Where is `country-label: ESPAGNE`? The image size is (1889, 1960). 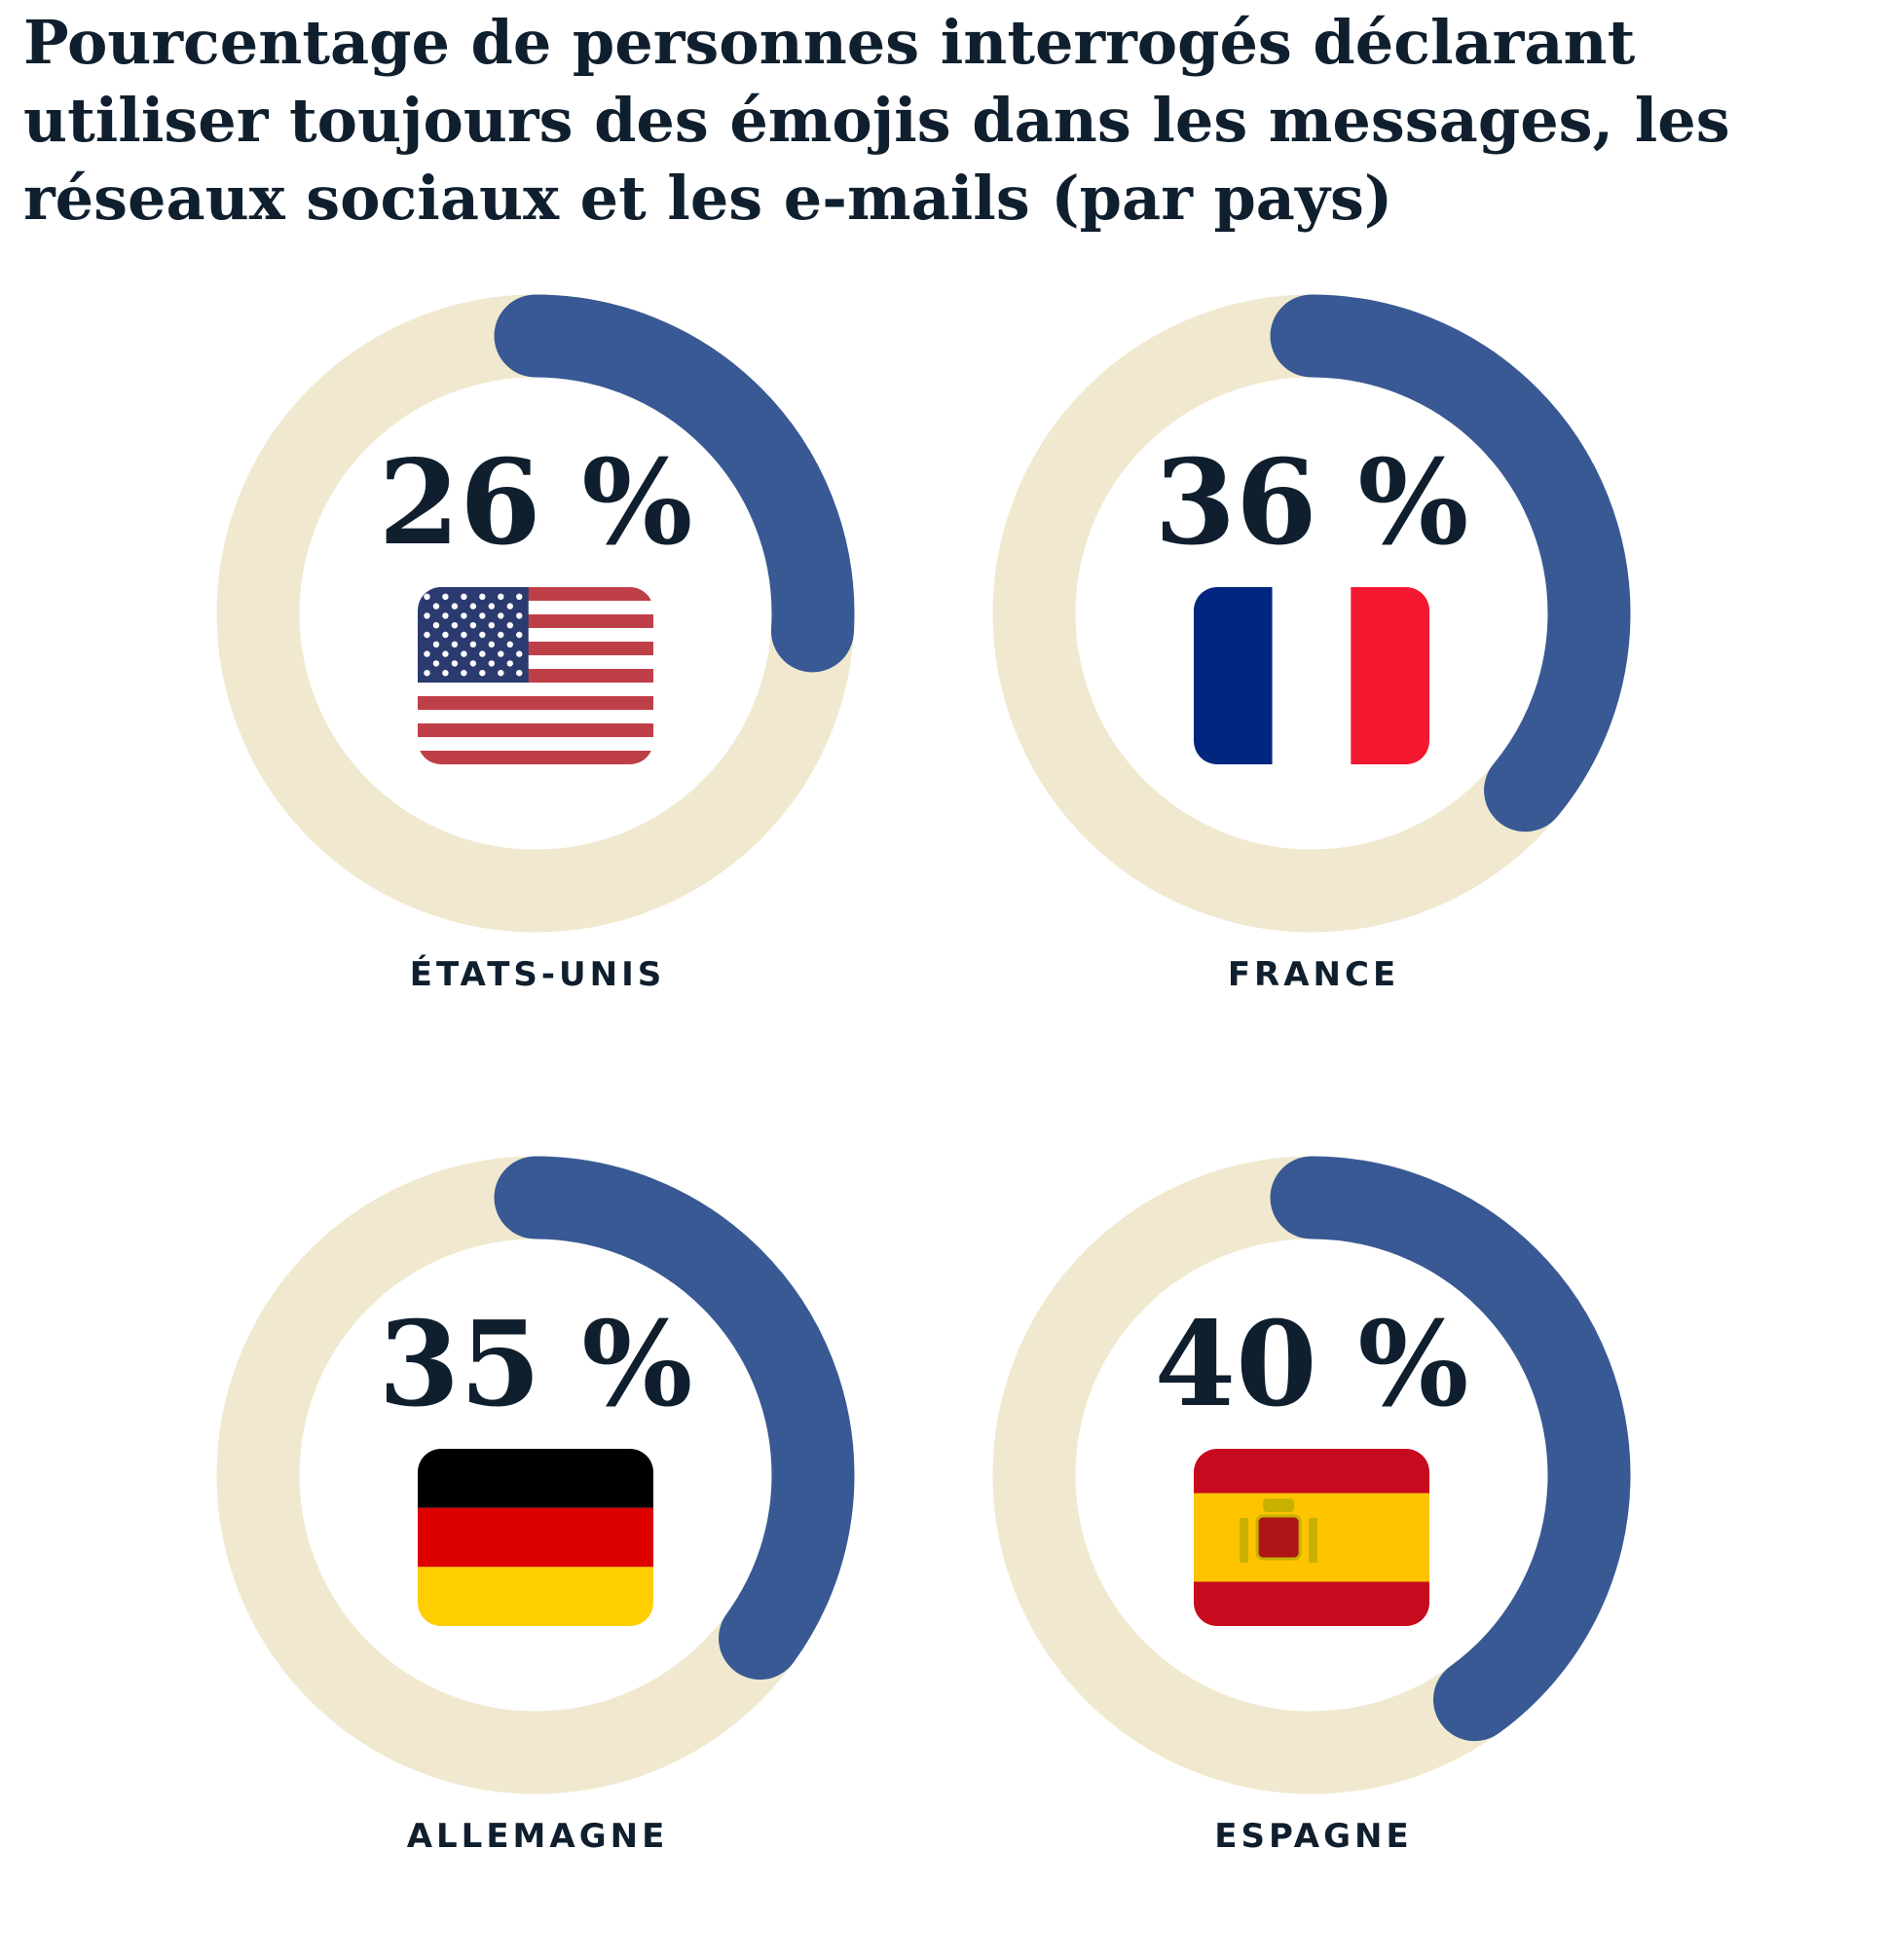 country-label: ESPAGNE is located at coordinates (1313, 1836).